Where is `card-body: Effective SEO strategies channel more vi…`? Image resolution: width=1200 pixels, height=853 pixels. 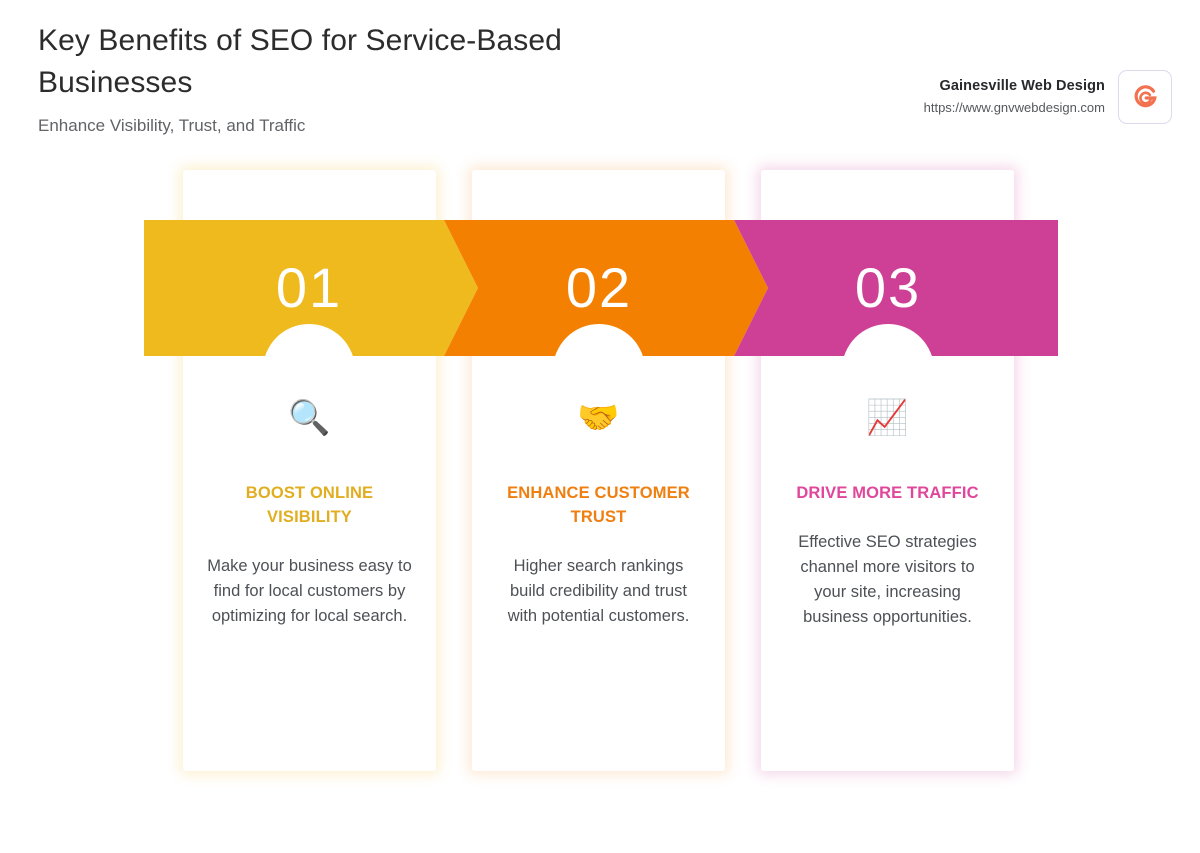 card-body: Effective SEO strategies channel more vi… is located at coordinates (887, 579).